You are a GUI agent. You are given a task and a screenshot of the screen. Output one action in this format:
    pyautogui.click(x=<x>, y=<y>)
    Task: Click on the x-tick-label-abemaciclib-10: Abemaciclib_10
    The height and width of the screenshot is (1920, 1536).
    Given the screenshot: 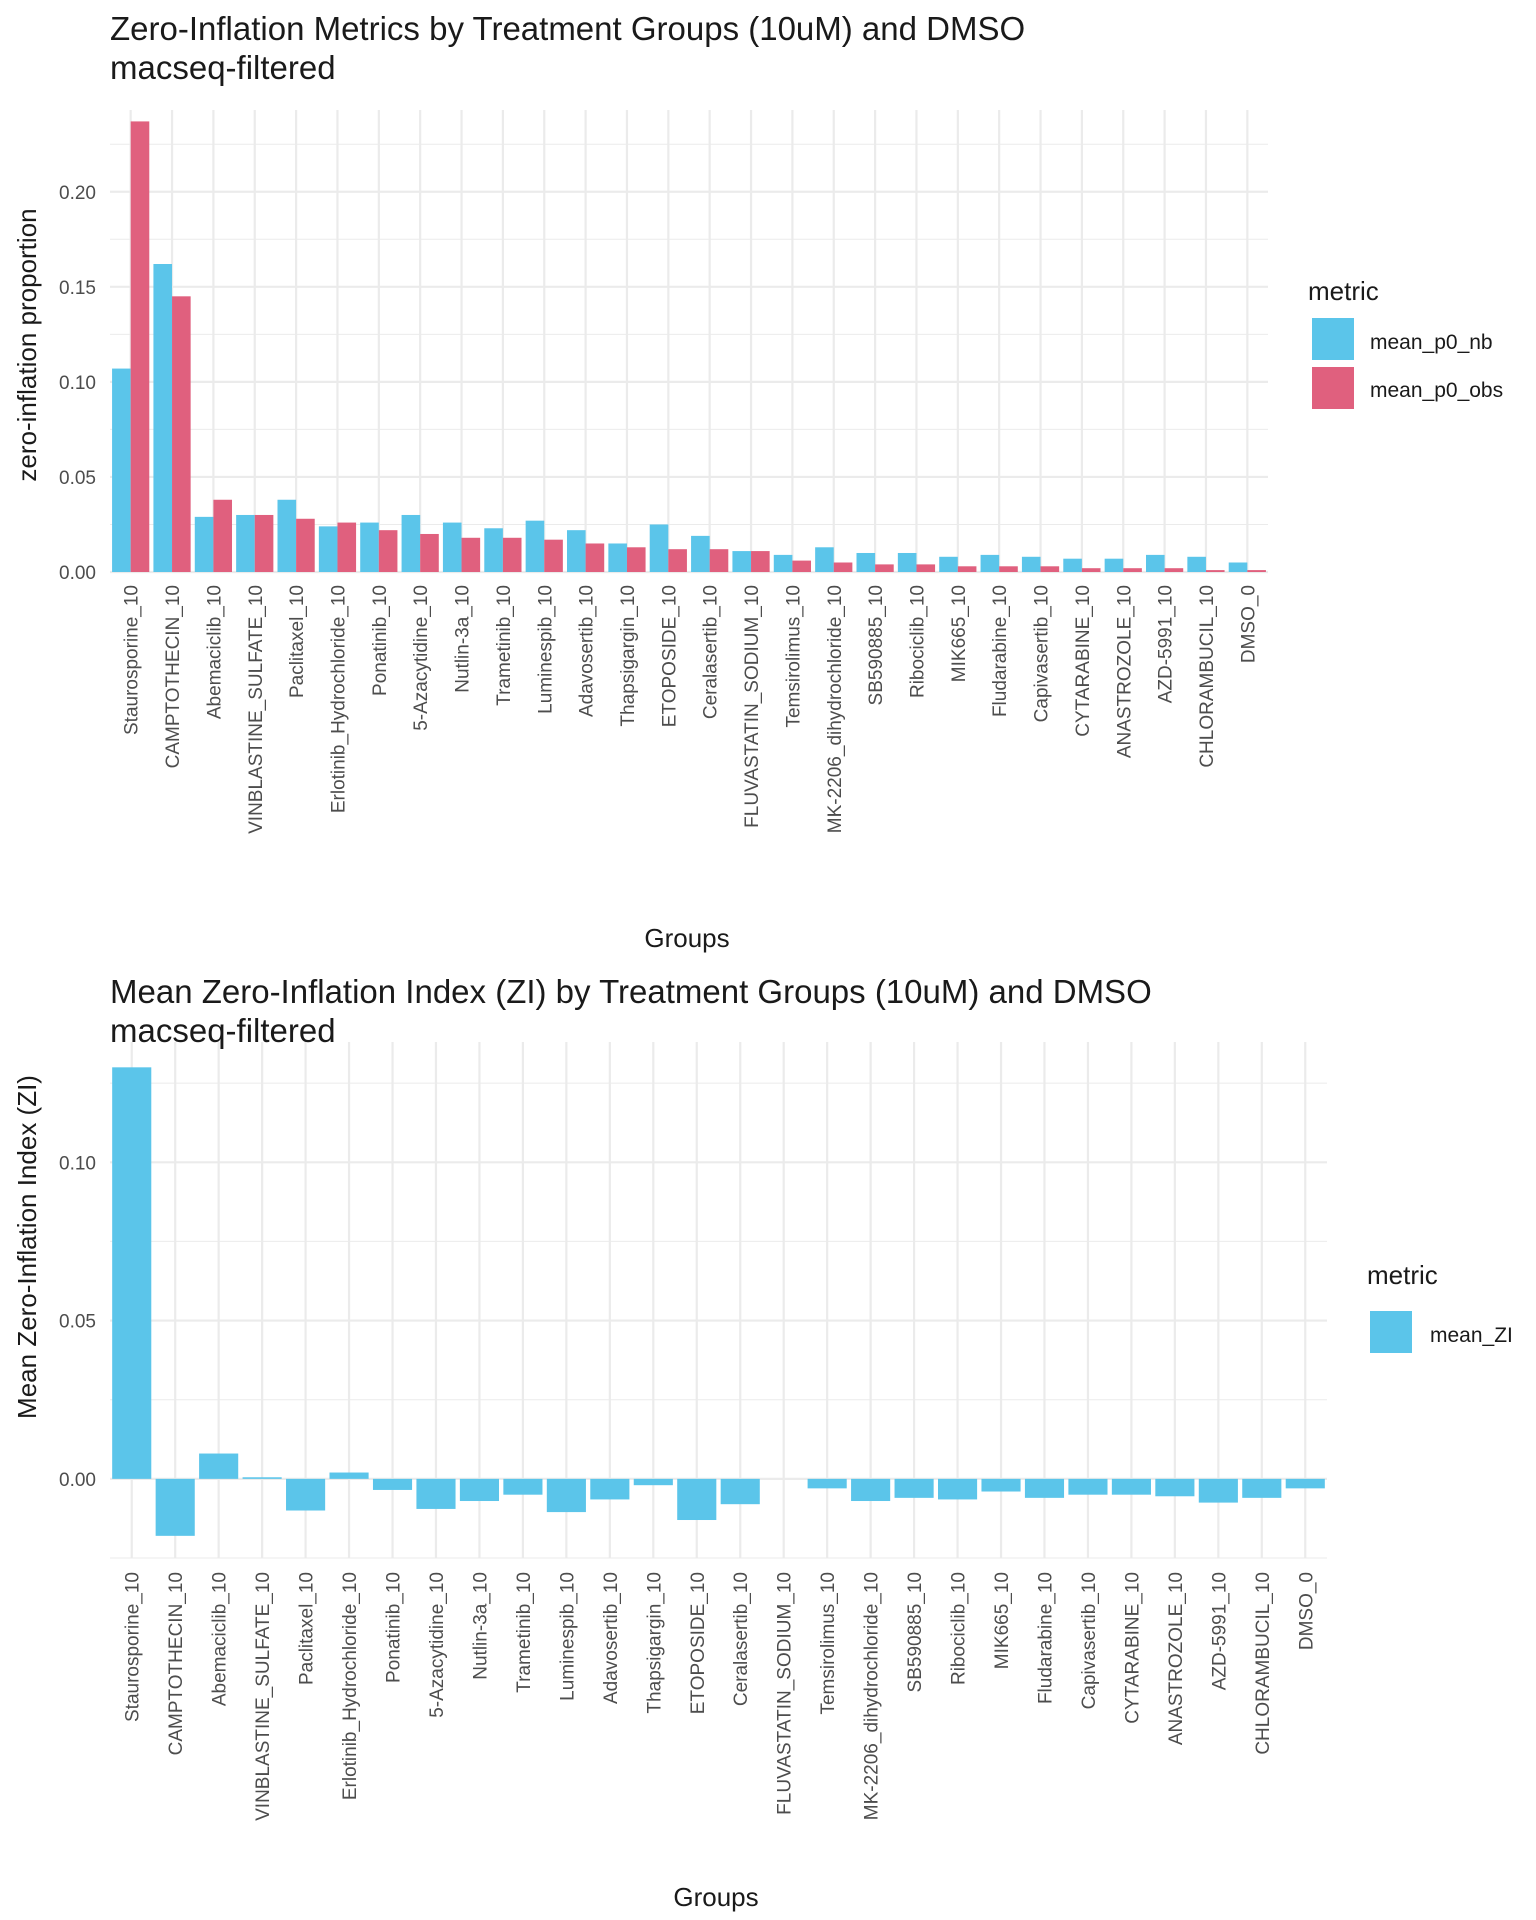 What is the action you would take?
    pyautogui.click(x=220, y=1639)
    